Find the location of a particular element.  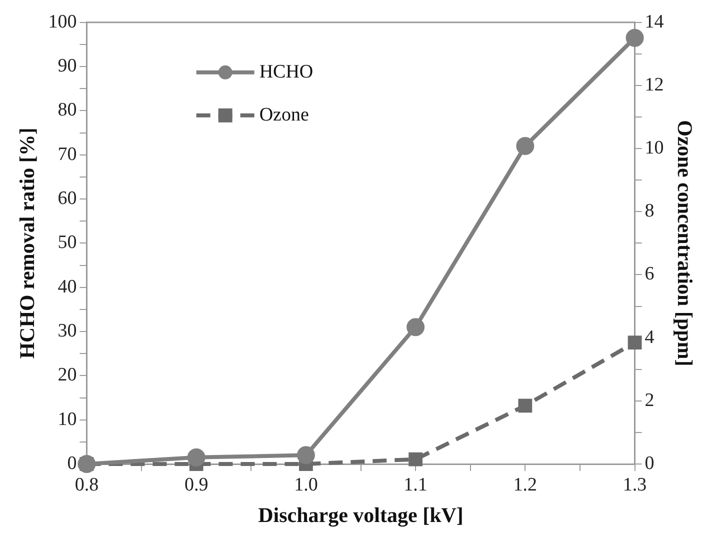

y2-tick-label: 12 is located at coordinates (654, 85).